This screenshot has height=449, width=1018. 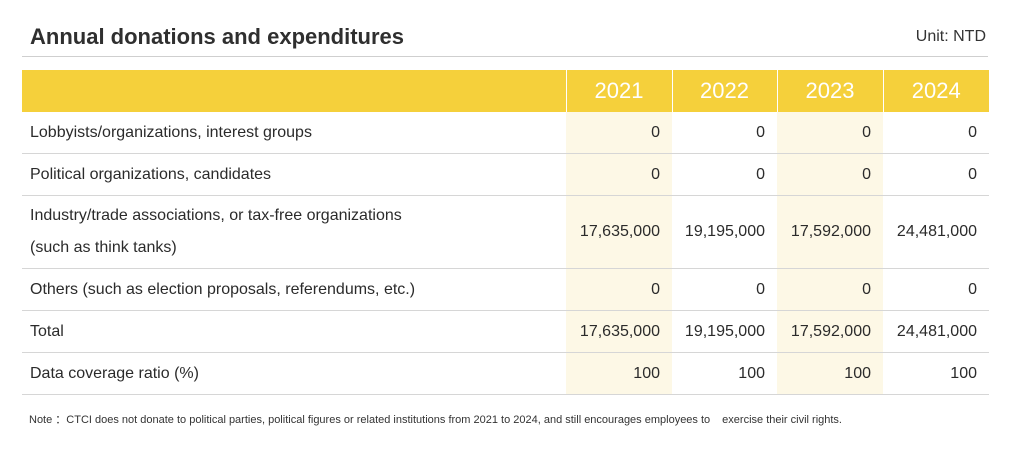 I want to click on unit-label: Unit: NTD, so click(x=950, y=36).